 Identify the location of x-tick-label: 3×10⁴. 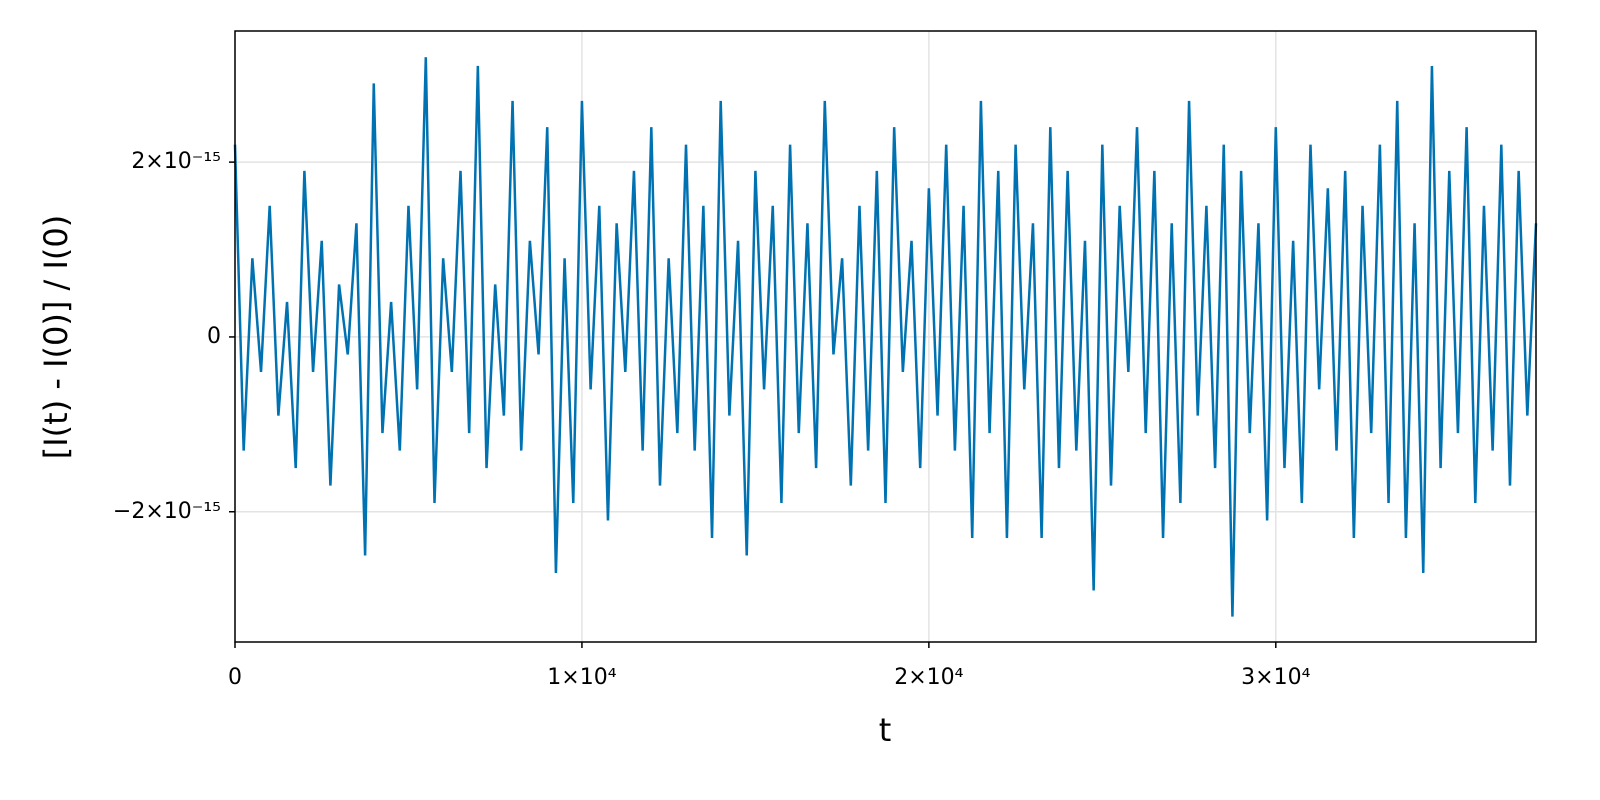
(1275, 677).